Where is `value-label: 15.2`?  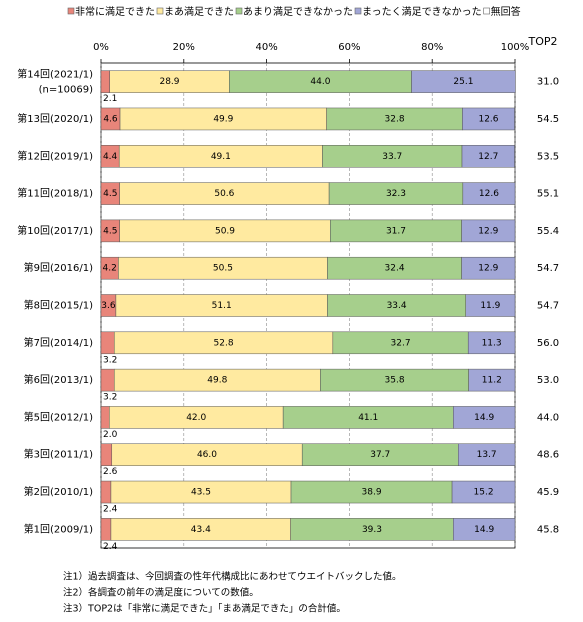
value-label: 15.2 is located at coordinates (484, 493).